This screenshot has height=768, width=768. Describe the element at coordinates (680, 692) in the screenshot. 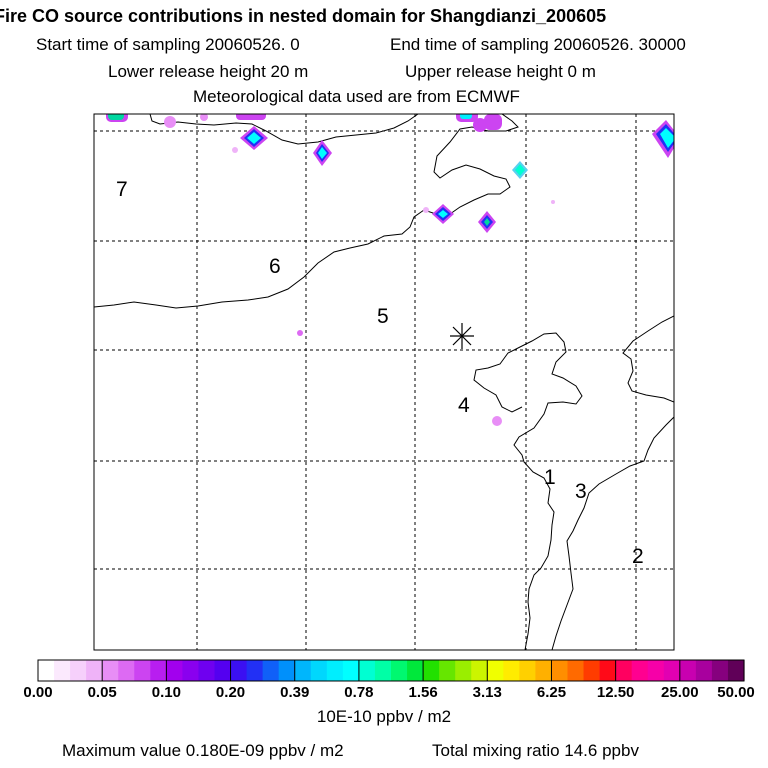

I see `colorbar-tick-label: 25.00` at that location.